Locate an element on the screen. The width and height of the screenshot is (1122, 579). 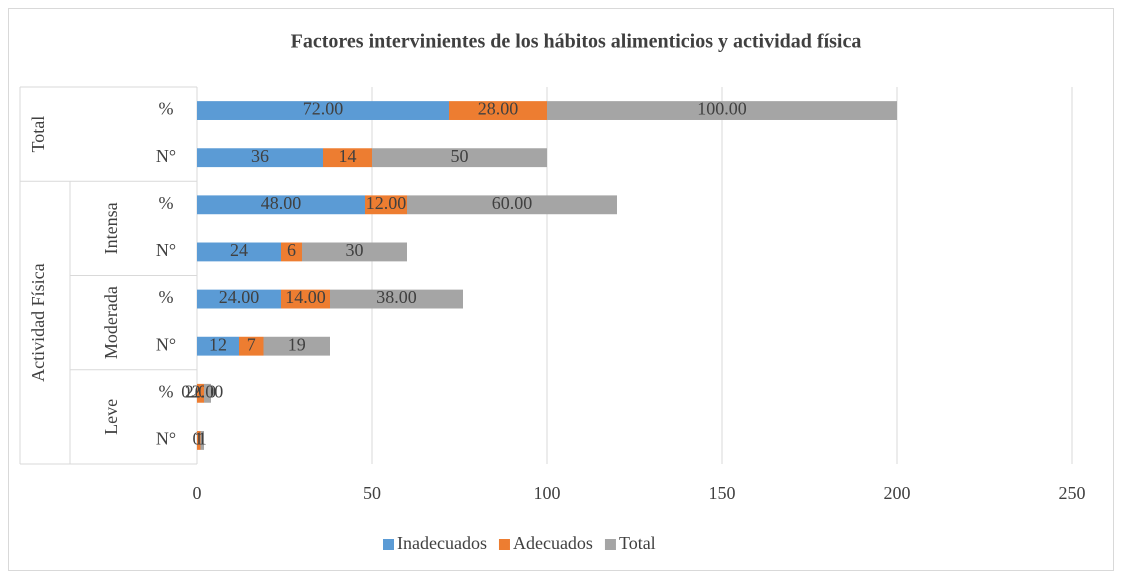
legend-label: Total is located at coordinates (637, 543).